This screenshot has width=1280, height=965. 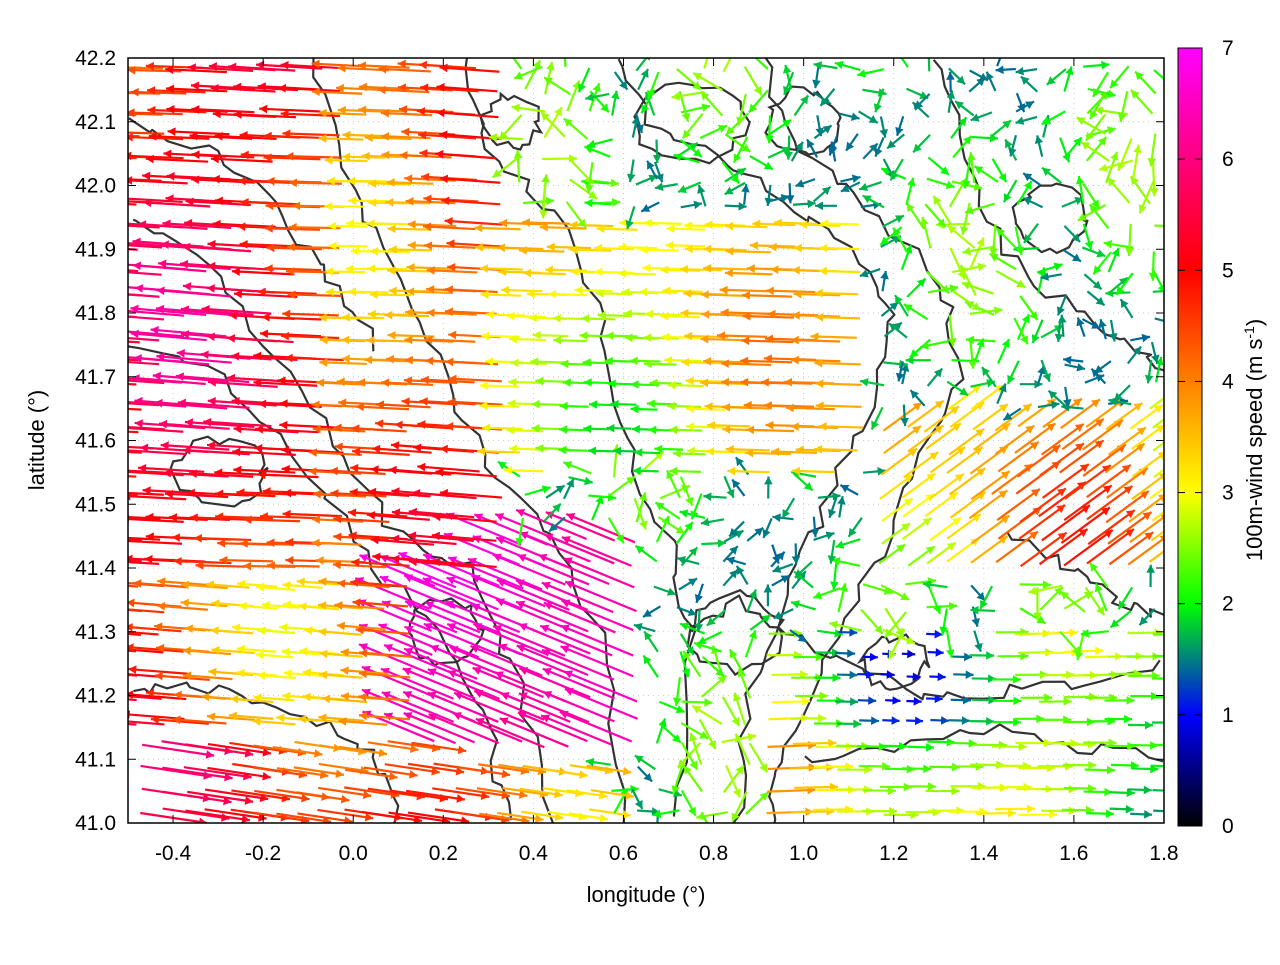 What do you see at coordinates (623, 853) in the screenshot?
I see `x-tick-label: 0.6` at bounding box center [623, 853].